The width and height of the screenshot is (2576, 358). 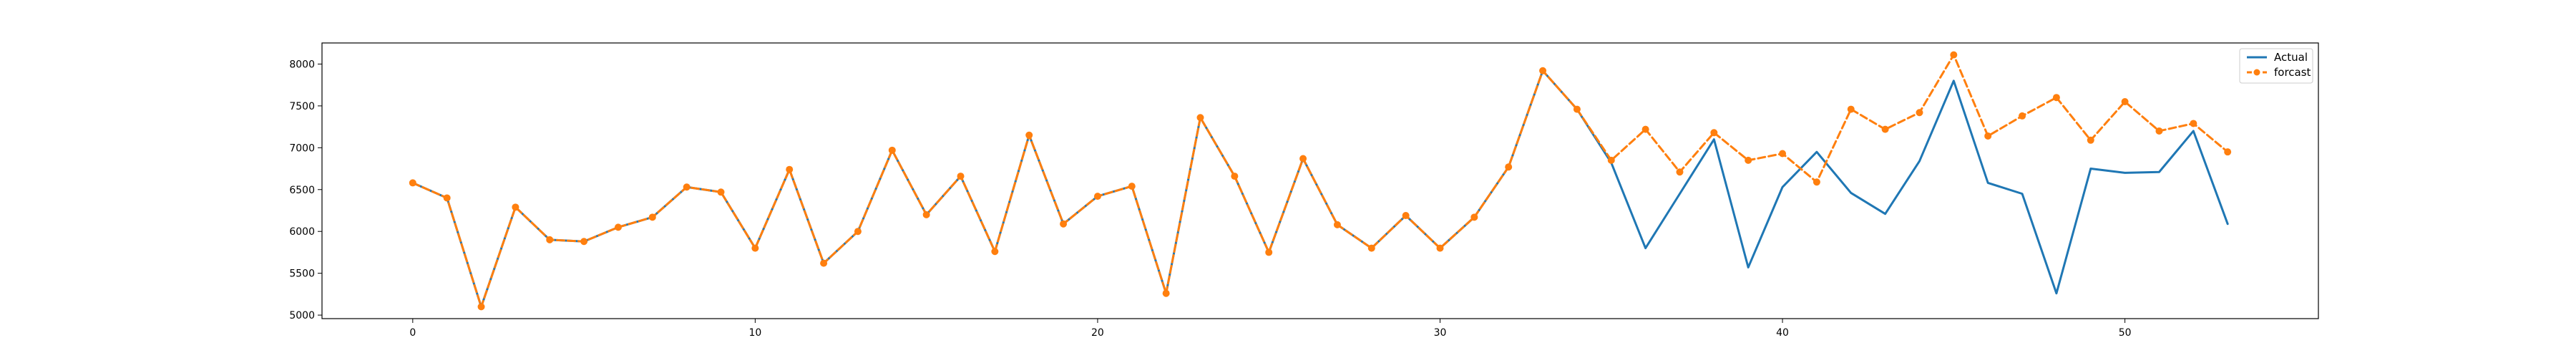 What do you see at coordinates (302, 190) in the screenshot?
I see `y-tick-label: 6500` at bounding box center [302, 190].